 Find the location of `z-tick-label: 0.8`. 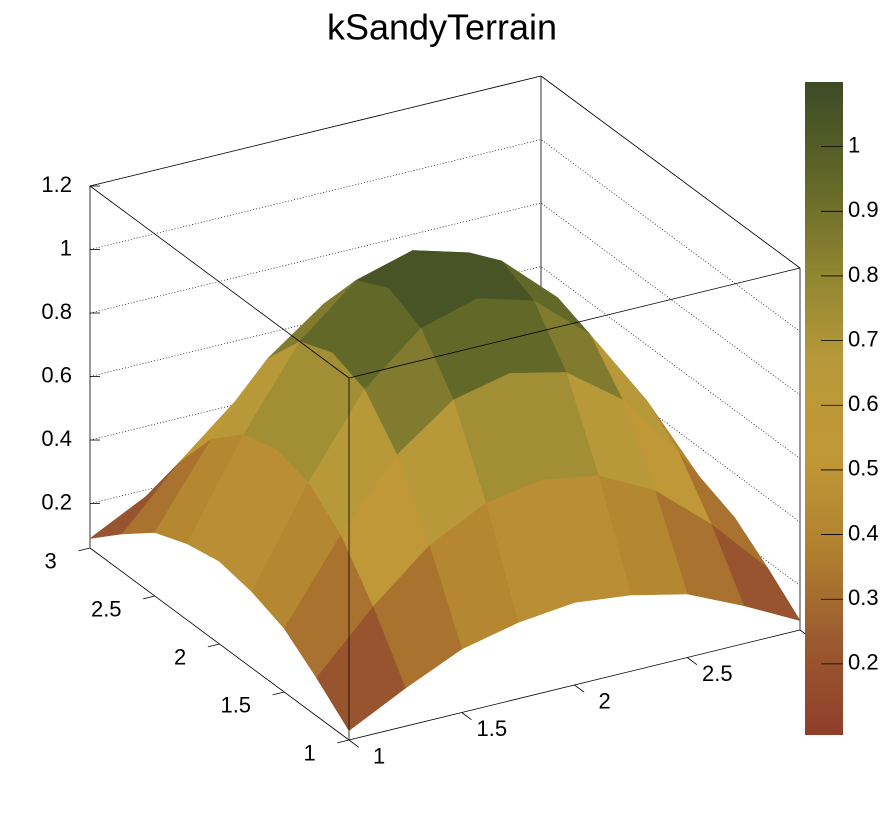

z-tick-label: 0.8 is located at coordinates (56, 311).